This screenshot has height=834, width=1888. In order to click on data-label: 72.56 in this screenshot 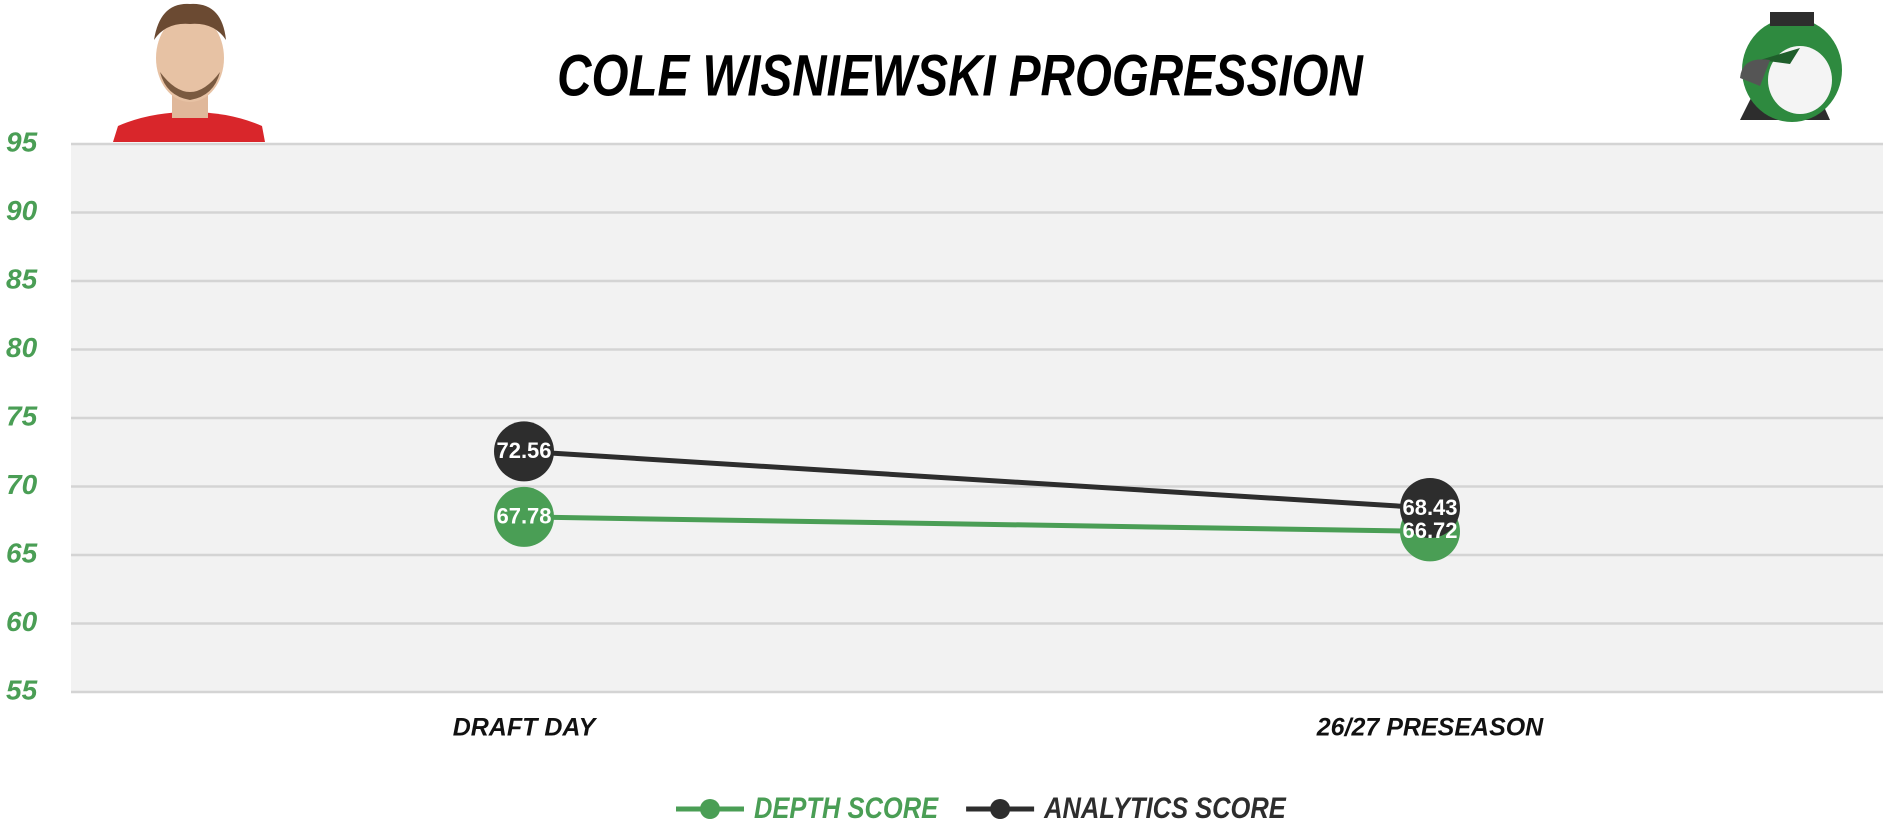, I will do `click(523, 450)`.